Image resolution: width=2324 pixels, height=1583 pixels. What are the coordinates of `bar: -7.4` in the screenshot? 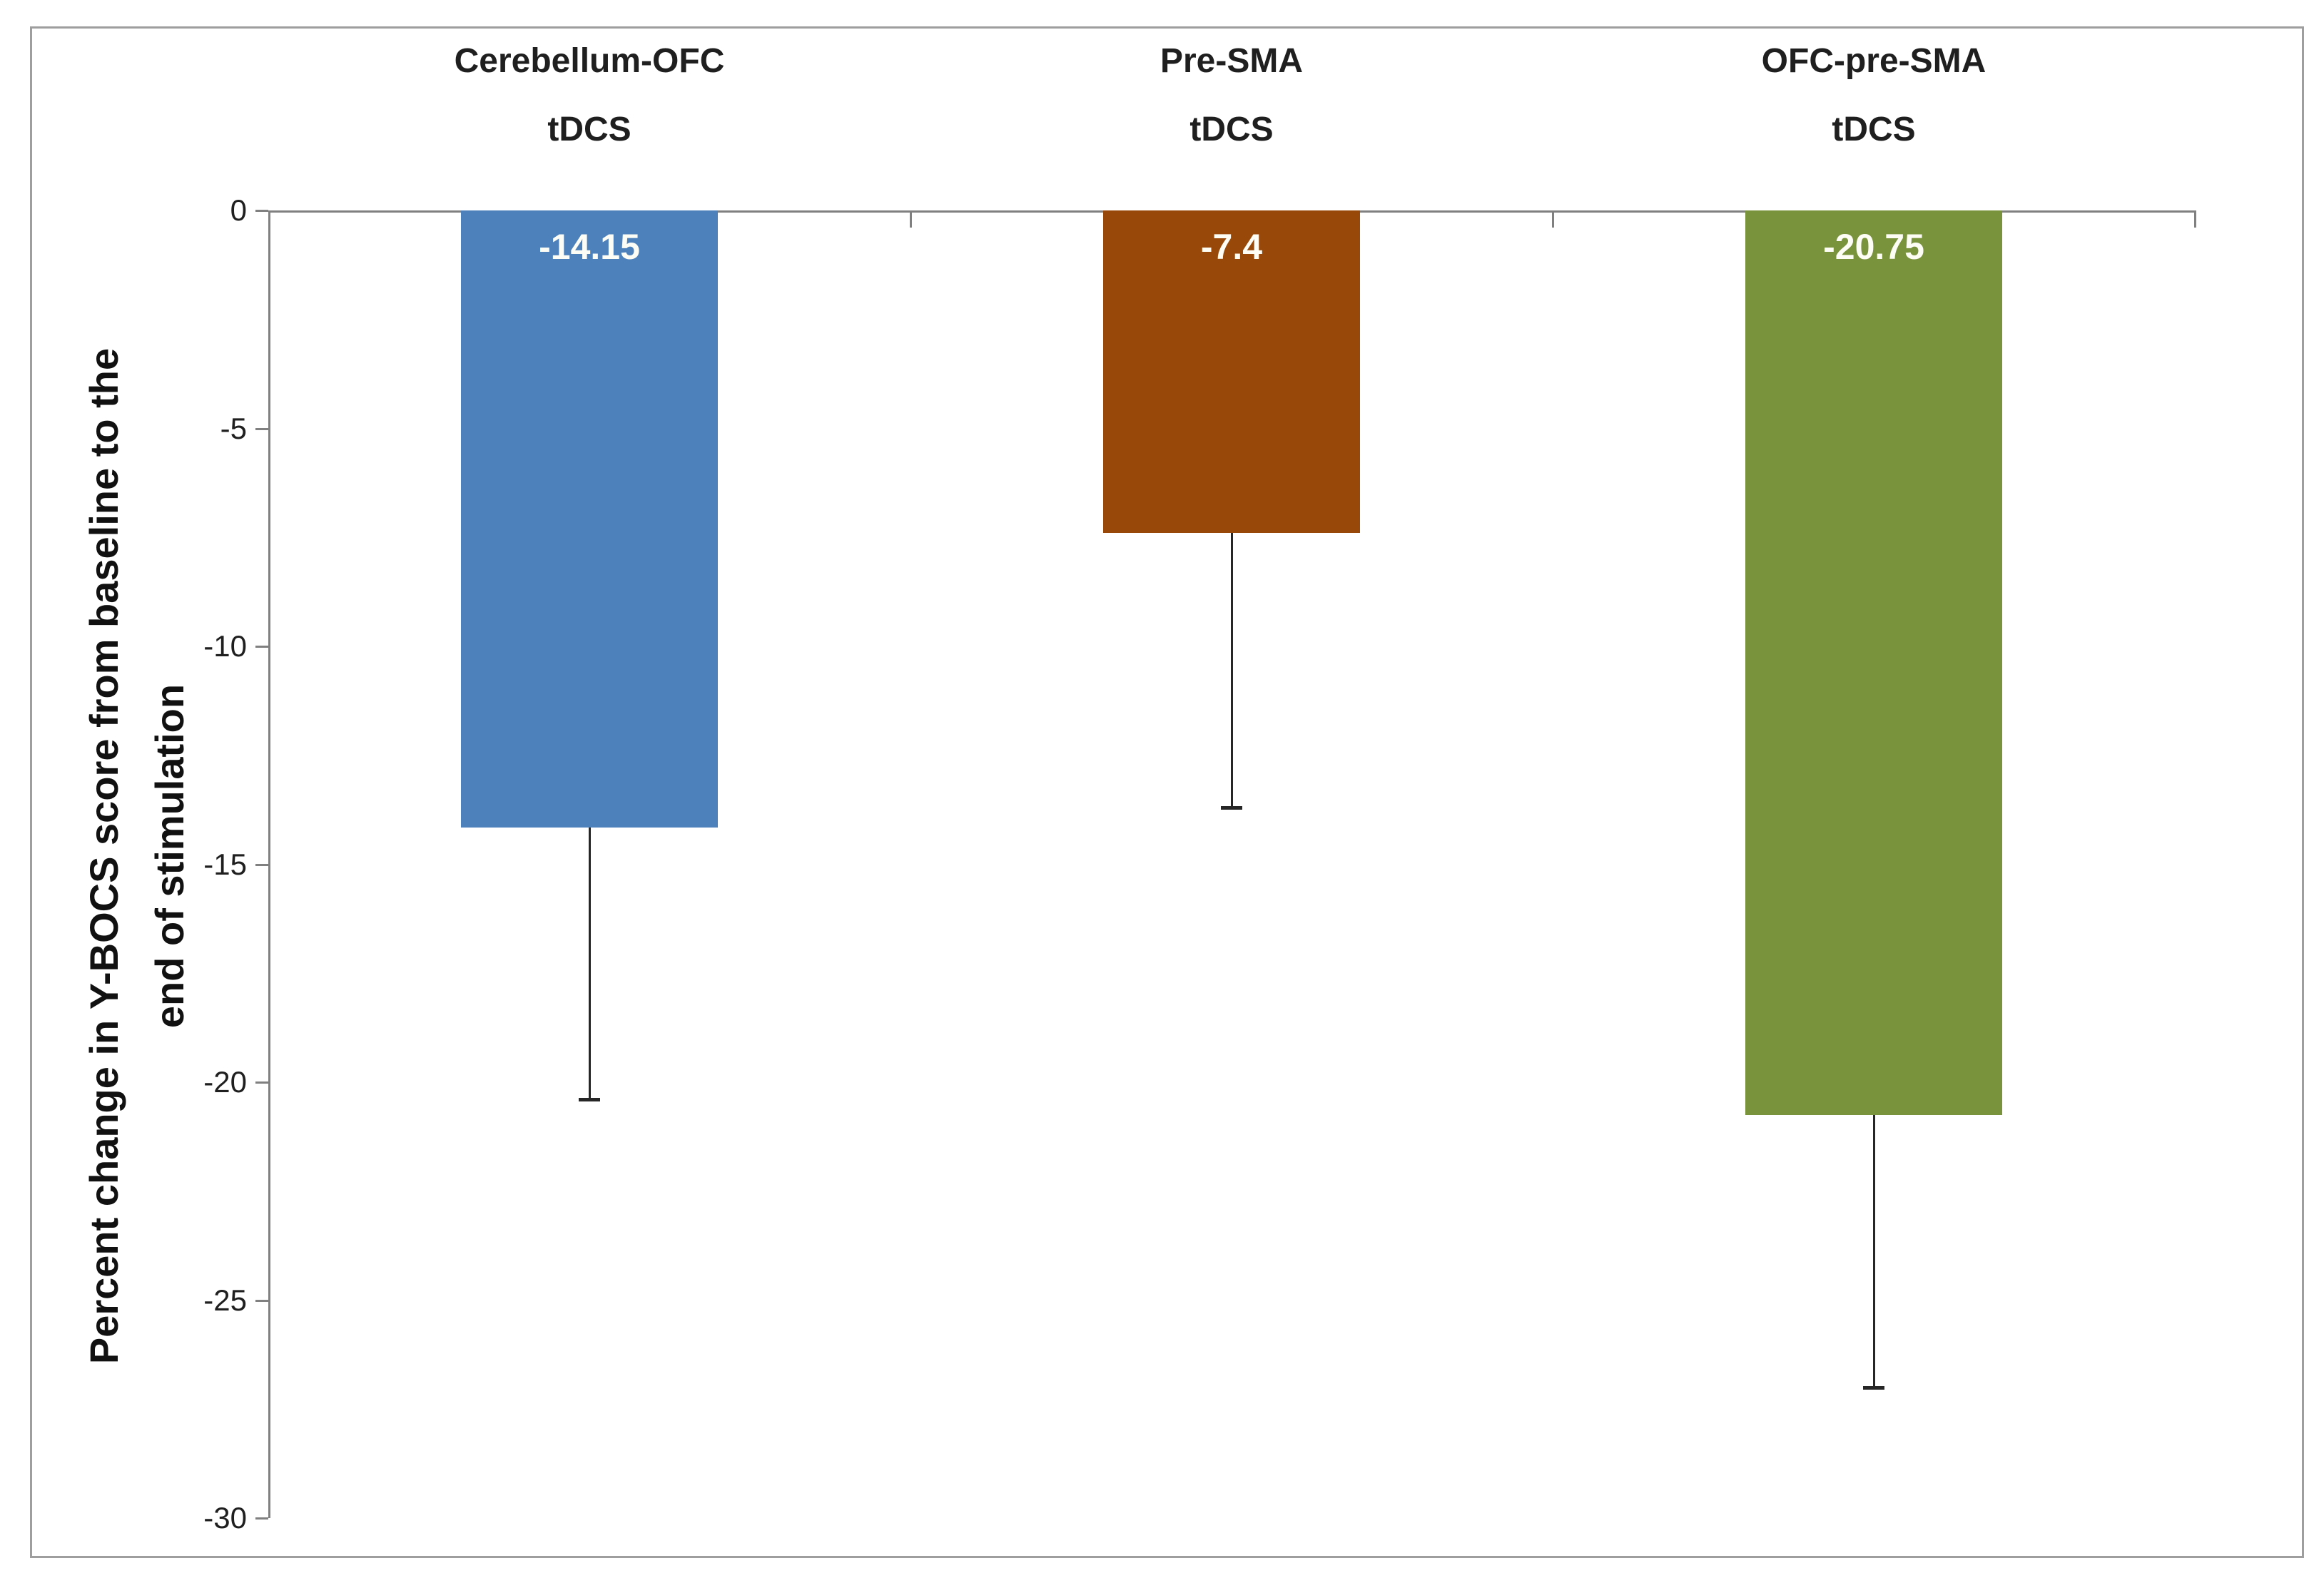 It's located at (1231, 372).